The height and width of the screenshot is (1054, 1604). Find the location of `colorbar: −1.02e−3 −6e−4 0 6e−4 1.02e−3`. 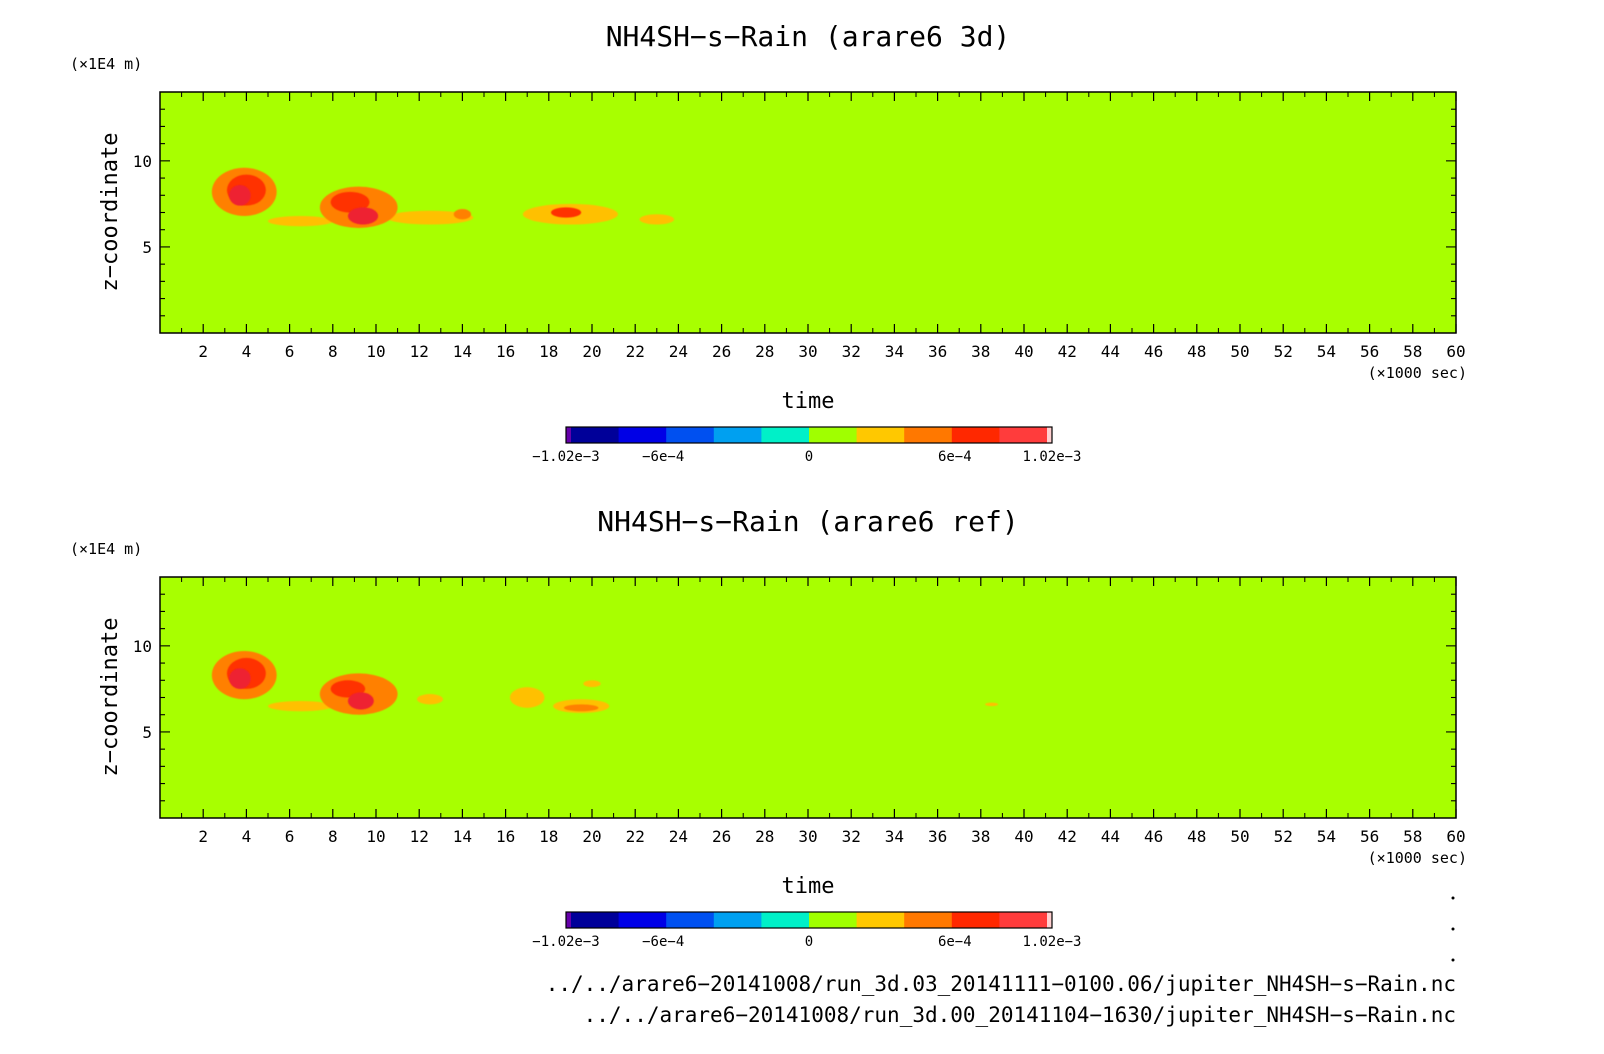

colorbar: −1.02e−3 −6e−4 0 6e−4 1.02e−3 is located at coordinates (807, 930).